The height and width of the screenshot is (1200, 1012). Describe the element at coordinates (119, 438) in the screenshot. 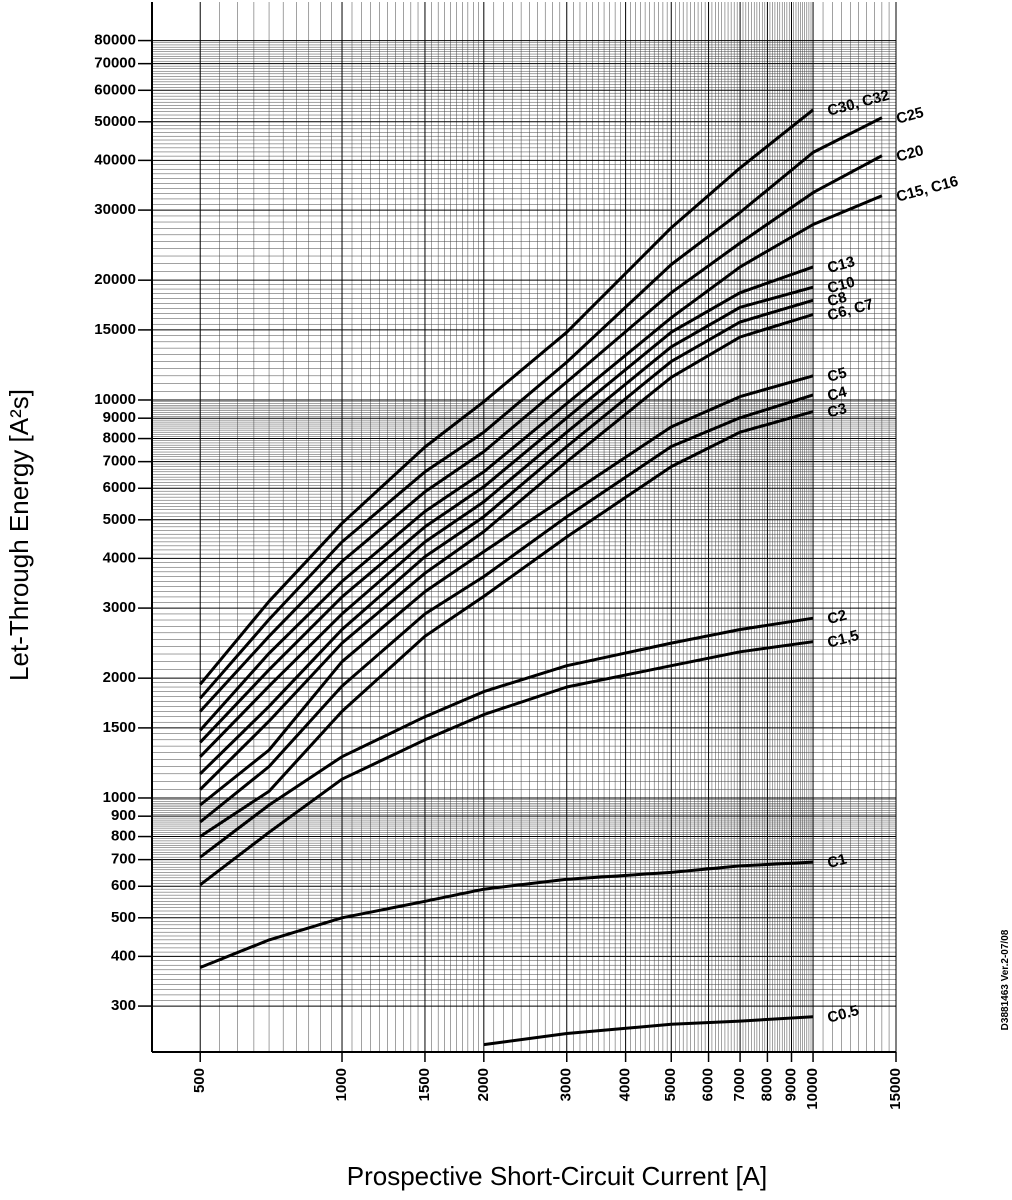

I see `y-tick-label: 8000` at that location.